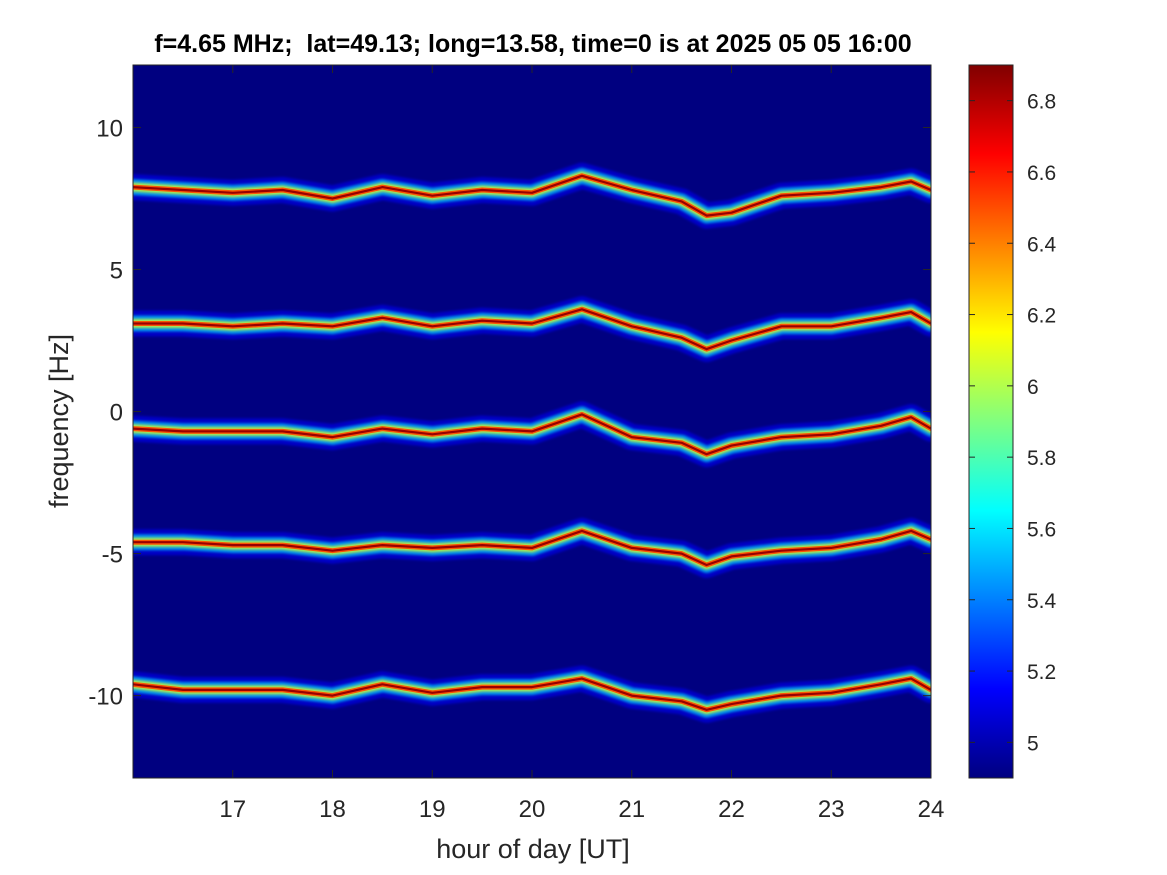 The image size is (1167, 875). What do you see at coordinates (731, 809) in the screenshot?
I see `x-tick-label: 22` at bounding box center [731, 809].